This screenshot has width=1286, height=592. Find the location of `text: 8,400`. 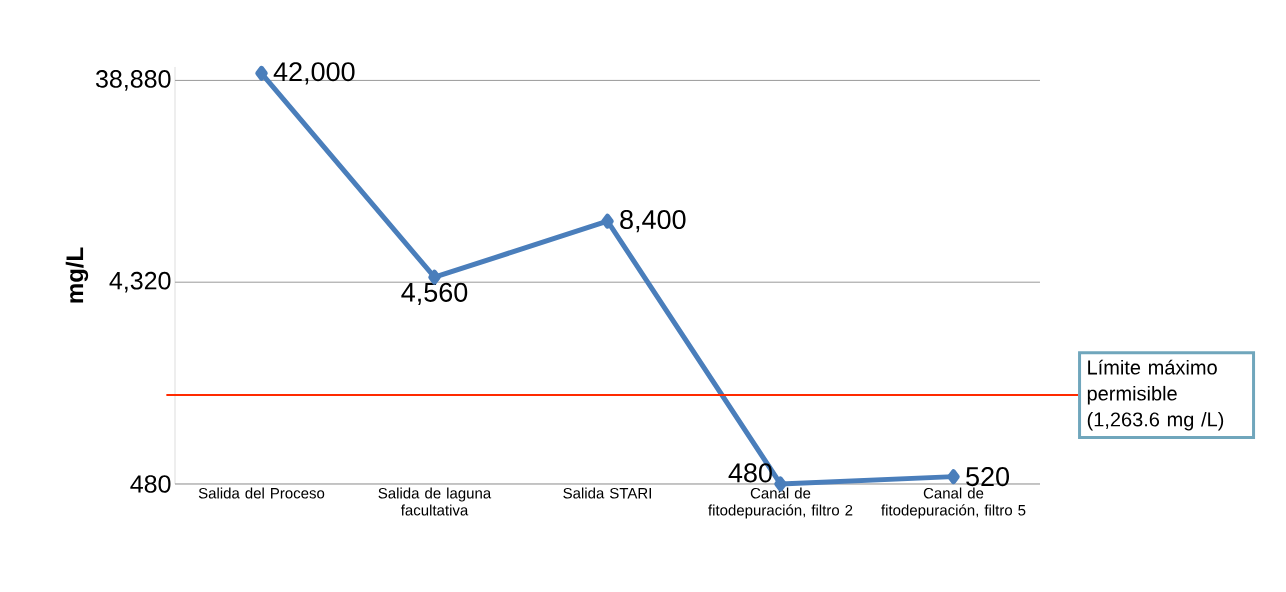

text: 8,400 is located at coordinates (653, 221).